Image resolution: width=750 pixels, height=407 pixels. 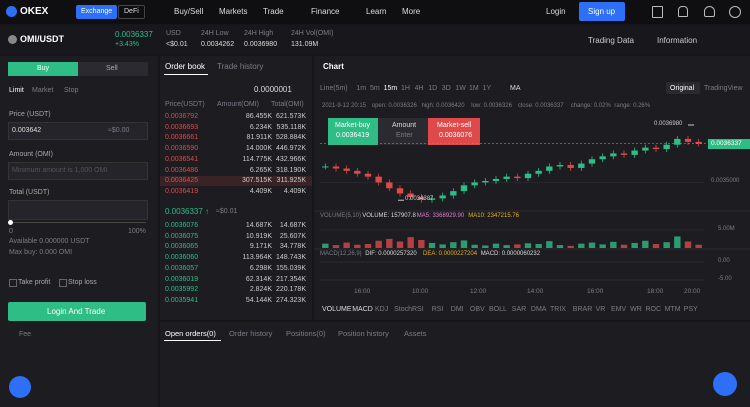 What do you see at coordinates (726, 143) in the screenshot?
I see `last-price-label: 0.0036337` at bounding box center [726, 143].